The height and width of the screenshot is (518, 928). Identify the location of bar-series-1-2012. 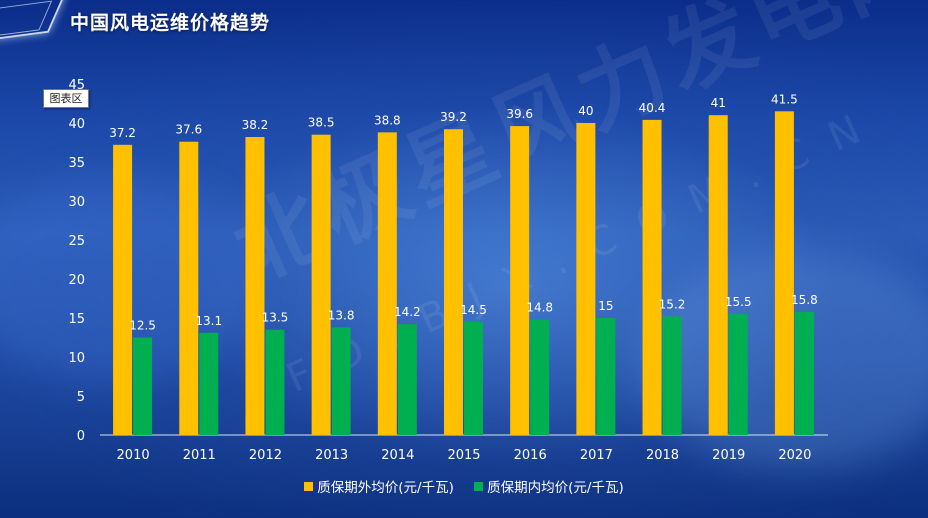
(255, 286).